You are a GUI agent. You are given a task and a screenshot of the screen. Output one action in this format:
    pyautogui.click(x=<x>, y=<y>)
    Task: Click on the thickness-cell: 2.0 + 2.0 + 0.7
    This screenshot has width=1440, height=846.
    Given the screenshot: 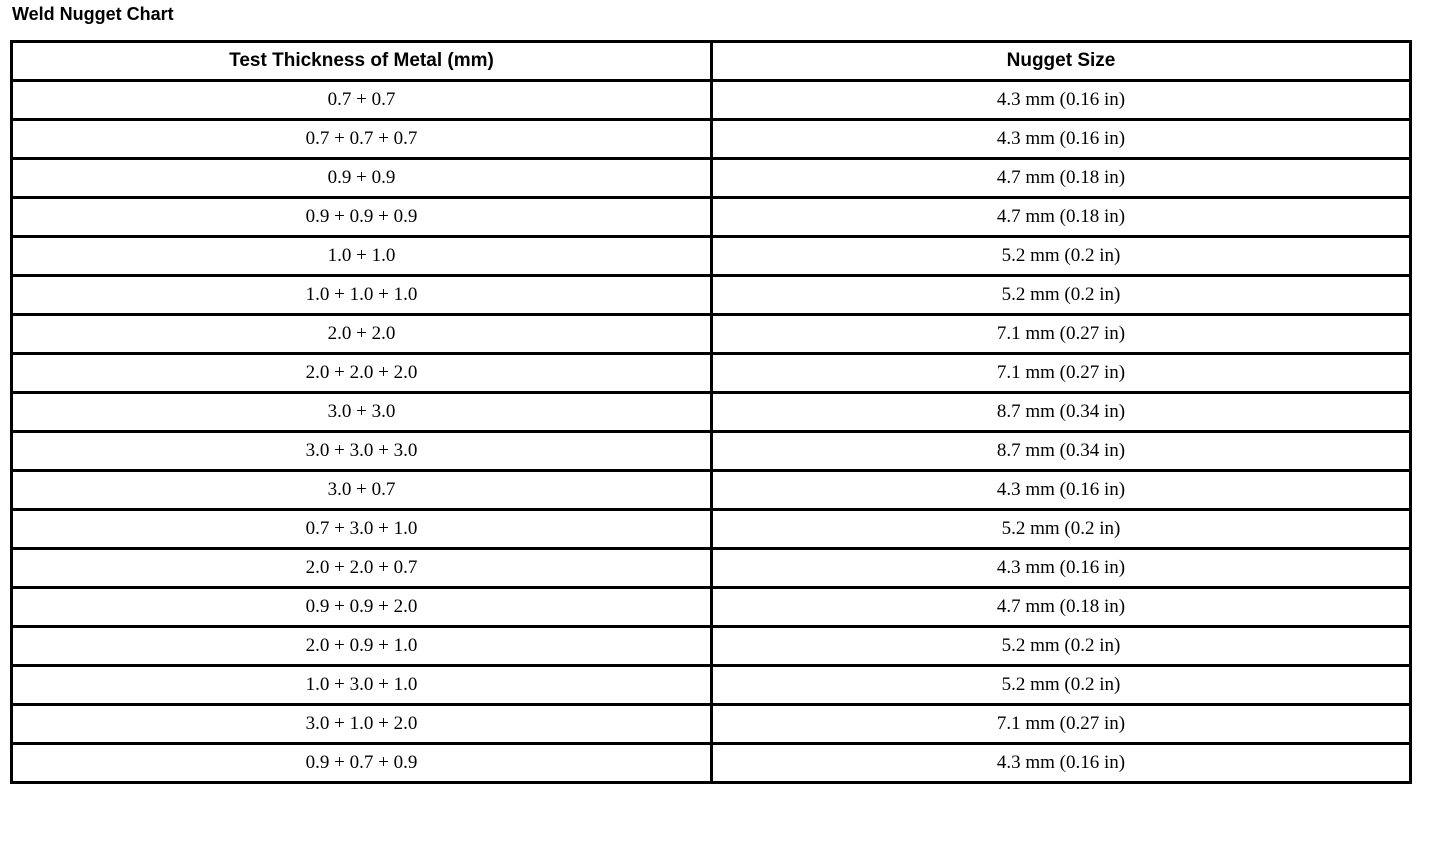 What is the action you would take?
    pyautogui.click(x=361, y=568)
    